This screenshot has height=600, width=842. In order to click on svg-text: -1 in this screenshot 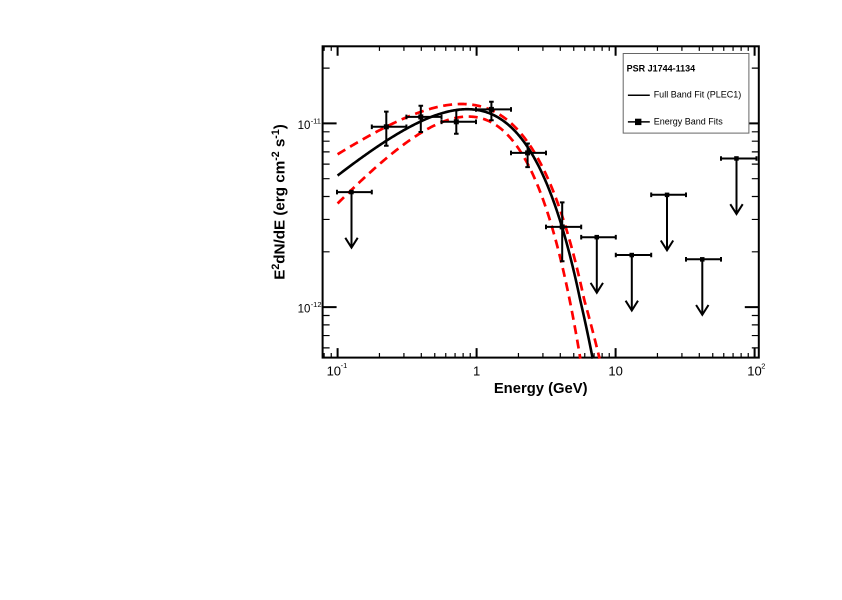, I will do `click(344, 365)`.